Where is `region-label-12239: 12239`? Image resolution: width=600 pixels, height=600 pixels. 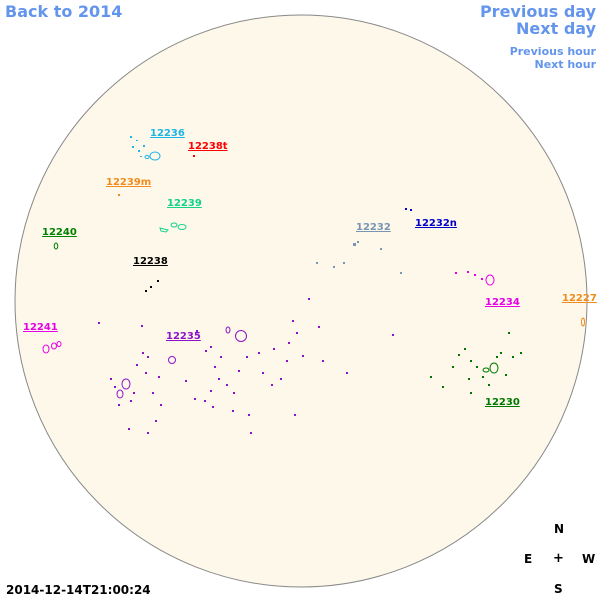 region-label-12239: 12239 is located at coordinates (184, 203).